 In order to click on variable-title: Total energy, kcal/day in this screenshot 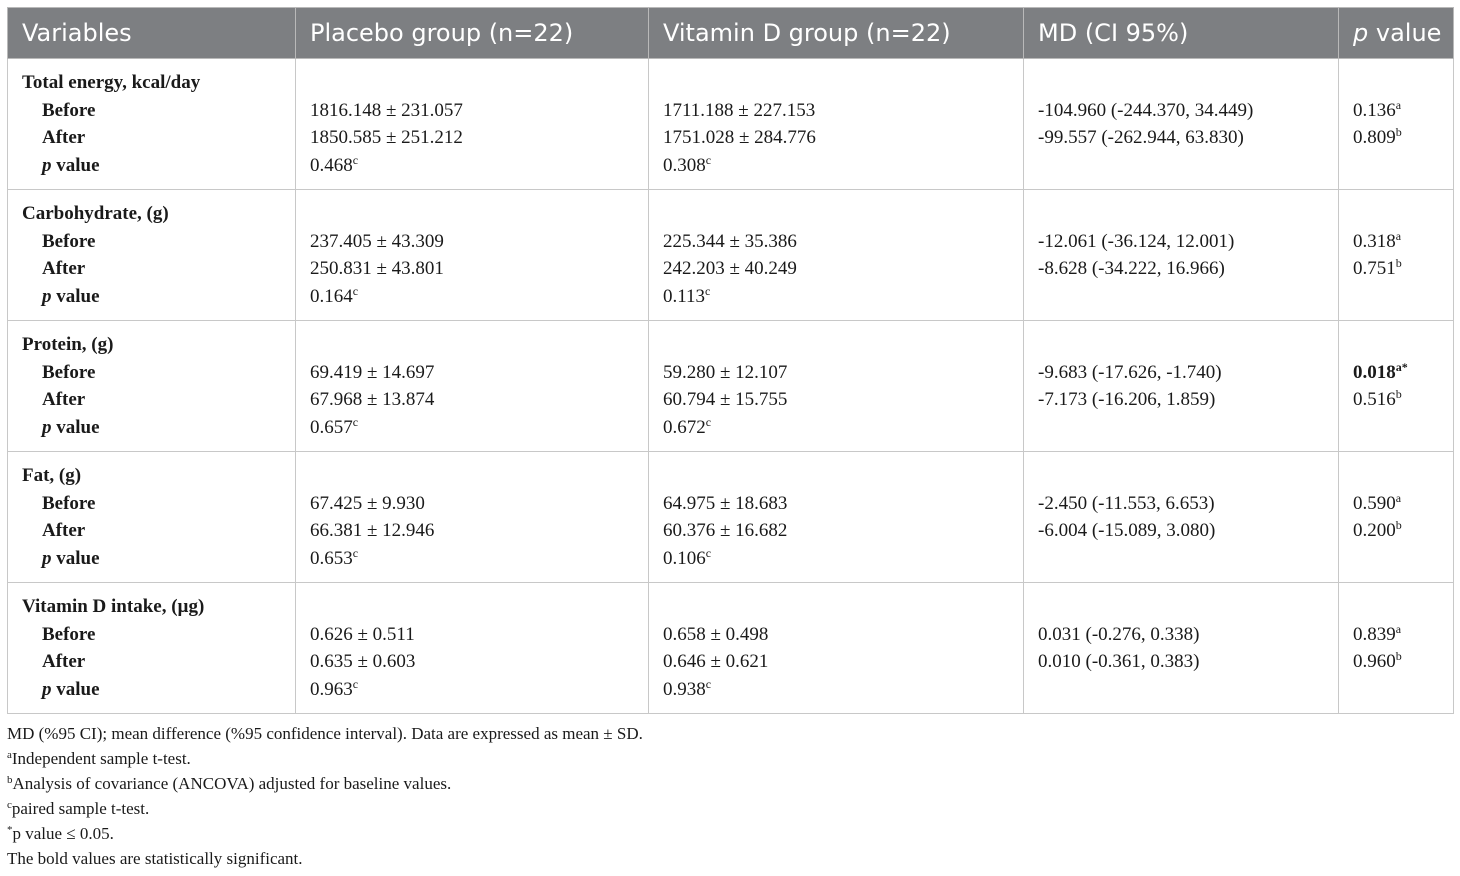, I will do `click(111, 82)`.